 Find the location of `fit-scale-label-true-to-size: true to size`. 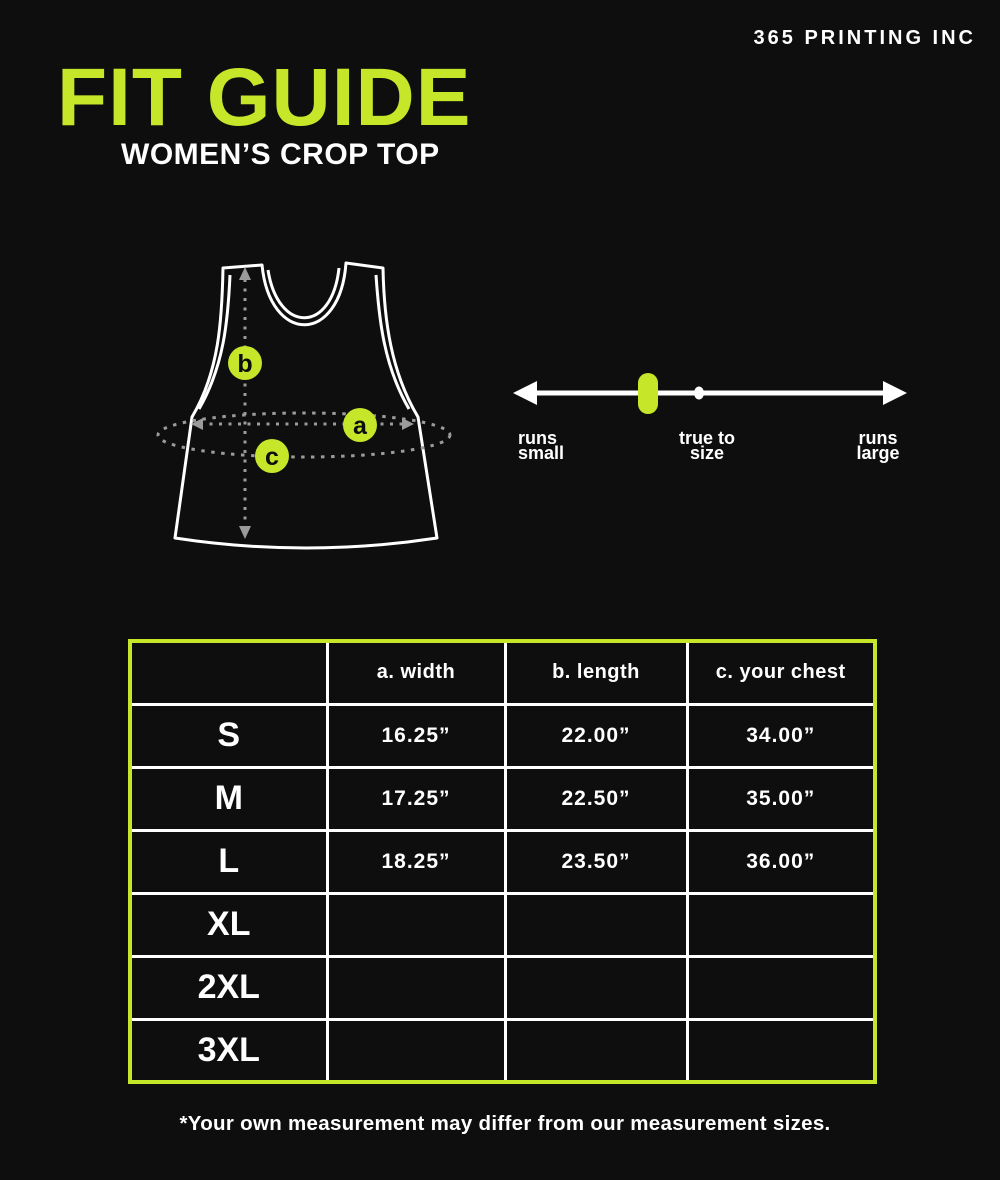

fit-scale-label-true-to-size: true to size is located at coordinates (707, 445).